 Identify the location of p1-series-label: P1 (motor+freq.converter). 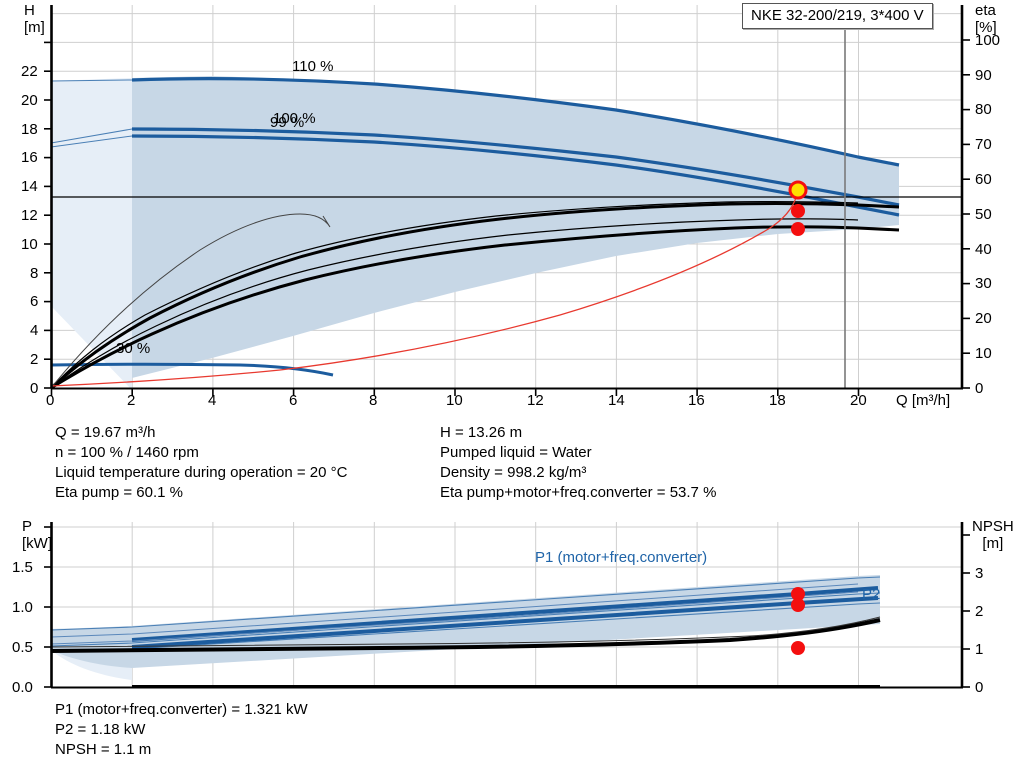
(621, 557).